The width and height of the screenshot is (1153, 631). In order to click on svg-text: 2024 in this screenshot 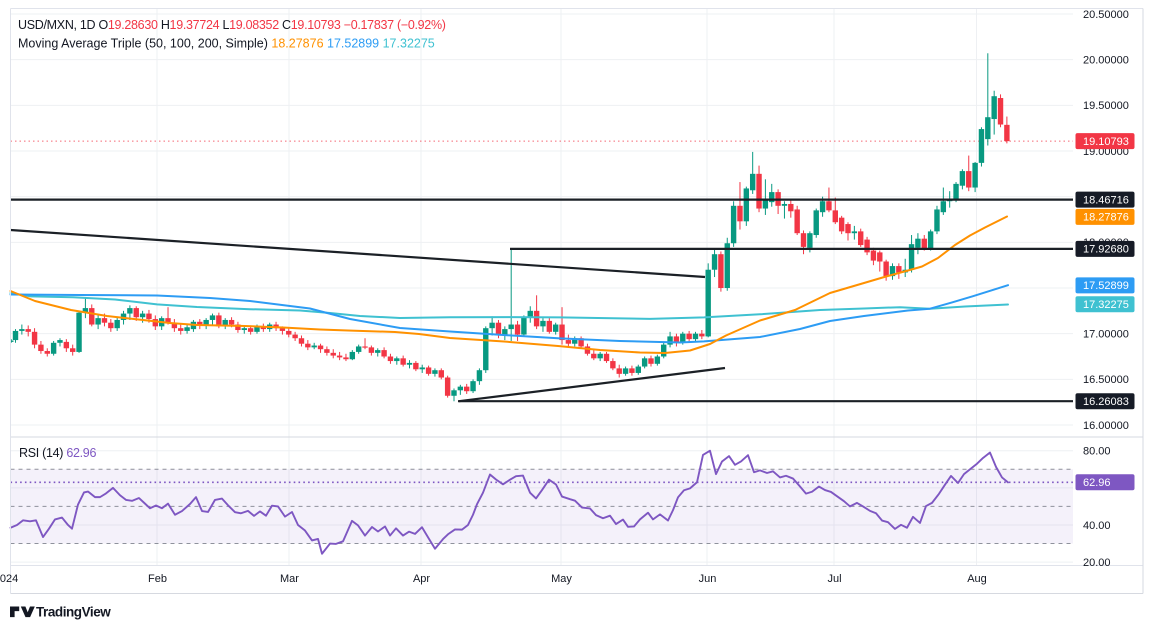, I will do `click(9, 579)`.